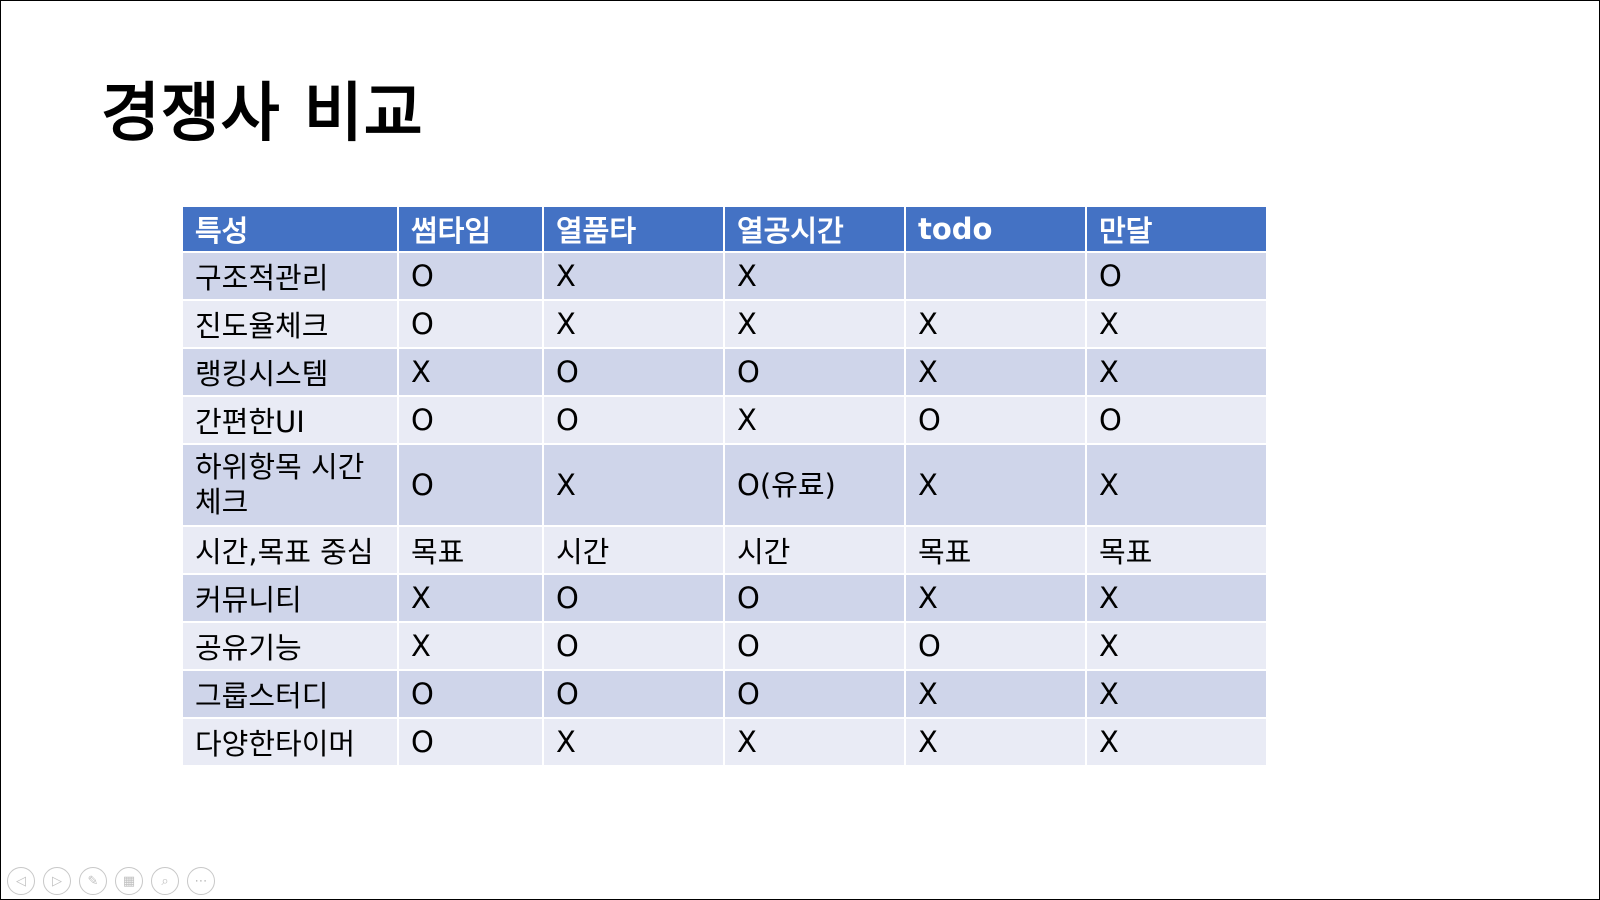 The height and width of the screenshot is (900, 1600). What do you see at coordinates (1176, 229) in the screenshot?
I see `header-cell-mandal: 만달` at bounding box center [1176, 229].